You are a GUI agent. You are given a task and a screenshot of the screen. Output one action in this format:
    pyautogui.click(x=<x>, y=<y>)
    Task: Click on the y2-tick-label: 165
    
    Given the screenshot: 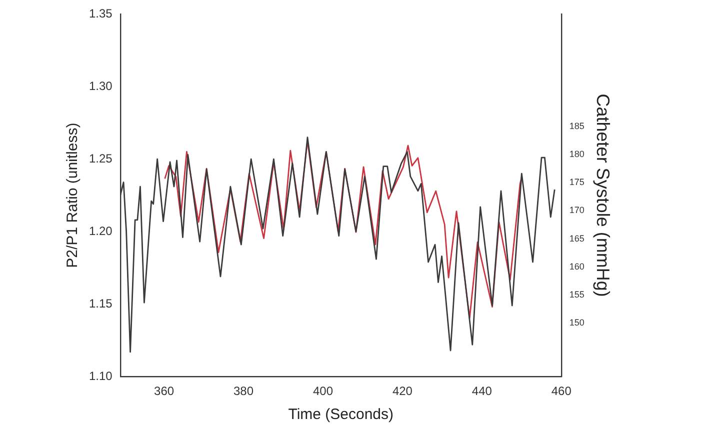 What is the action you would take?
    pyautogui.click(x=576, y=238)
    